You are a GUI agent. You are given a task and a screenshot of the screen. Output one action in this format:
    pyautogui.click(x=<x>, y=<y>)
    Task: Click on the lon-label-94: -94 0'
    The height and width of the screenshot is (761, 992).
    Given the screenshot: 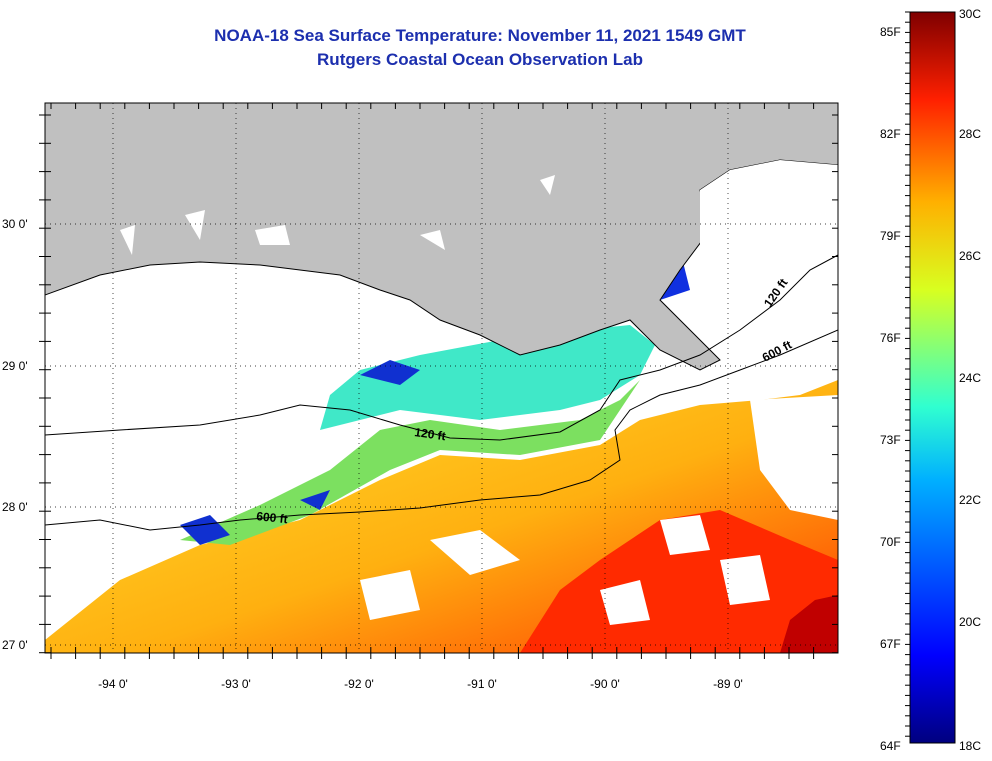 What is the action you would take?
    pyautogui.click(x=113, y=684)
    